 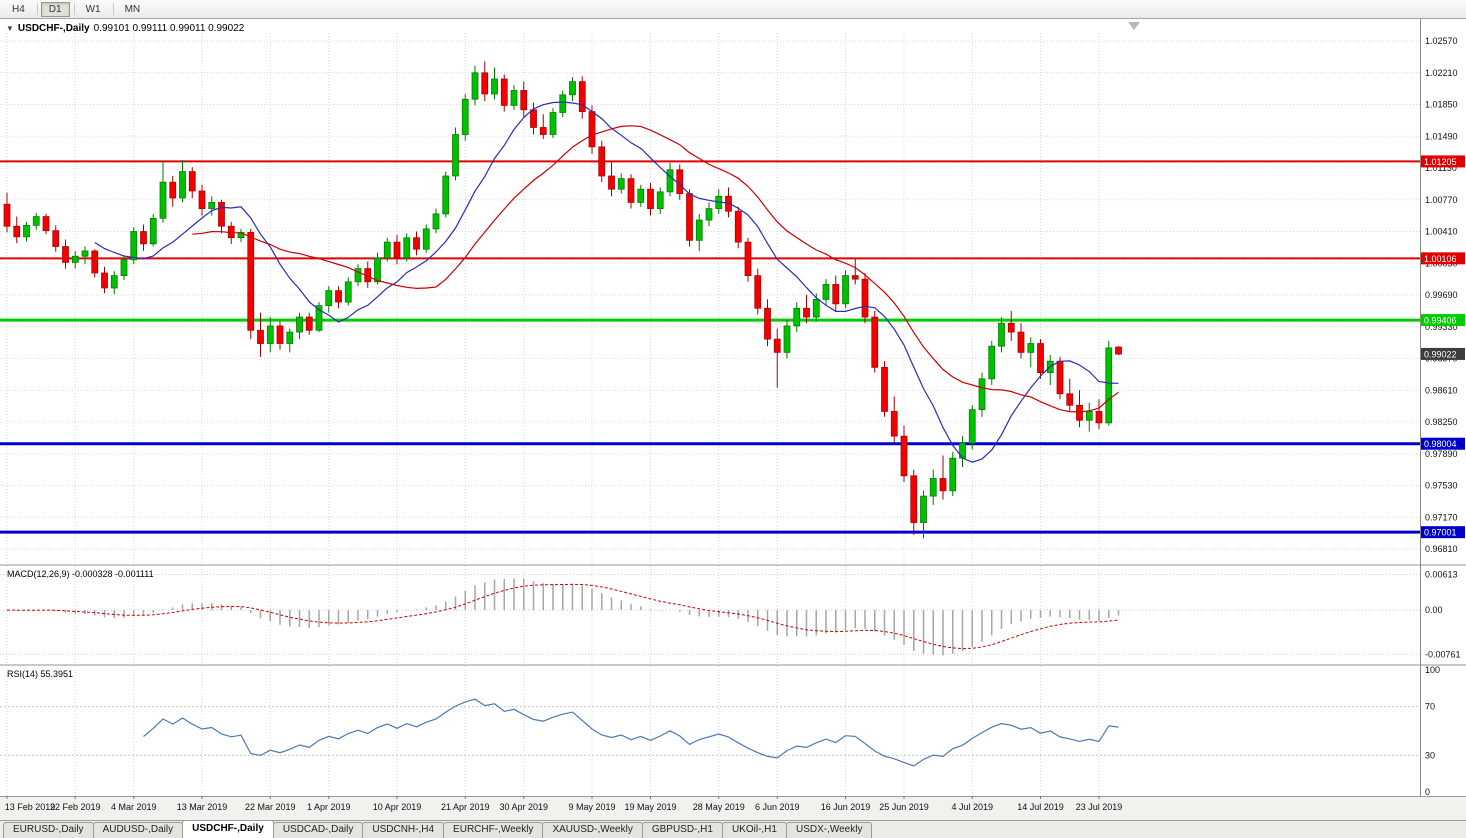 I want to click on macd-panel, so click(x=710, y=614).